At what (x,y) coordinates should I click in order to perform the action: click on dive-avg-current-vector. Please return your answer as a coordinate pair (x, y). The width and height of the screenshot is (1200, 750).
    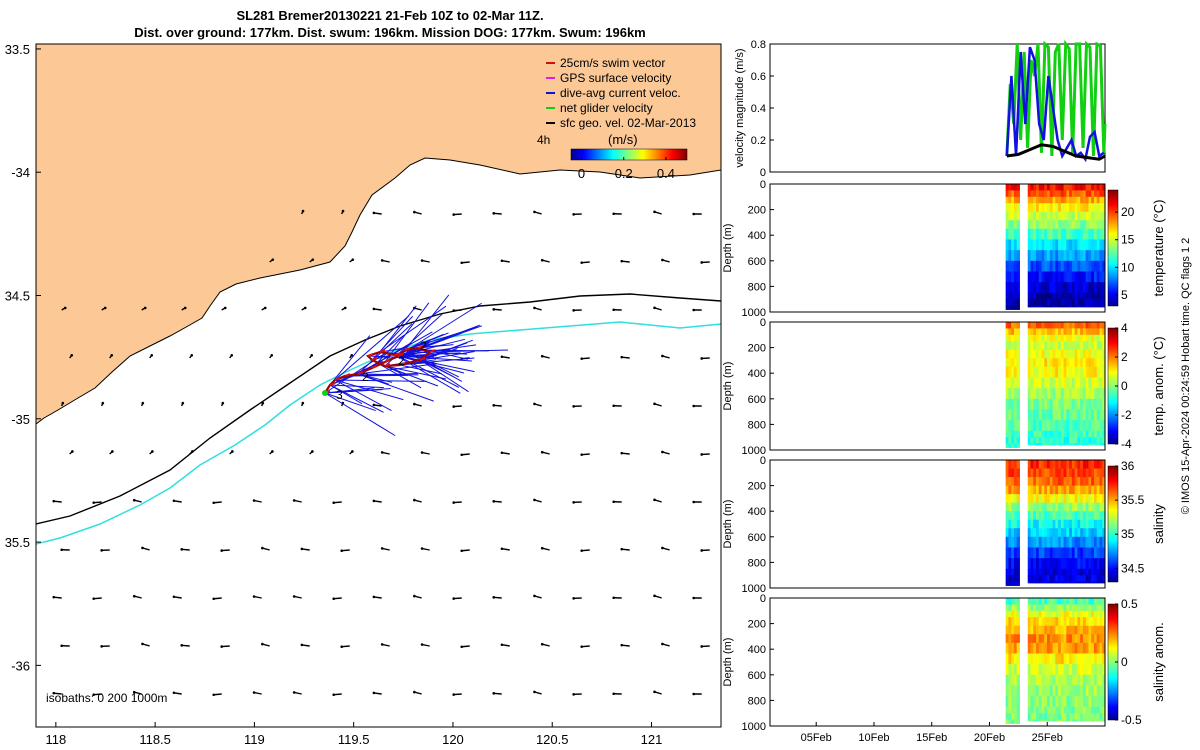
    Looking at the image, I should click on (360, 414).